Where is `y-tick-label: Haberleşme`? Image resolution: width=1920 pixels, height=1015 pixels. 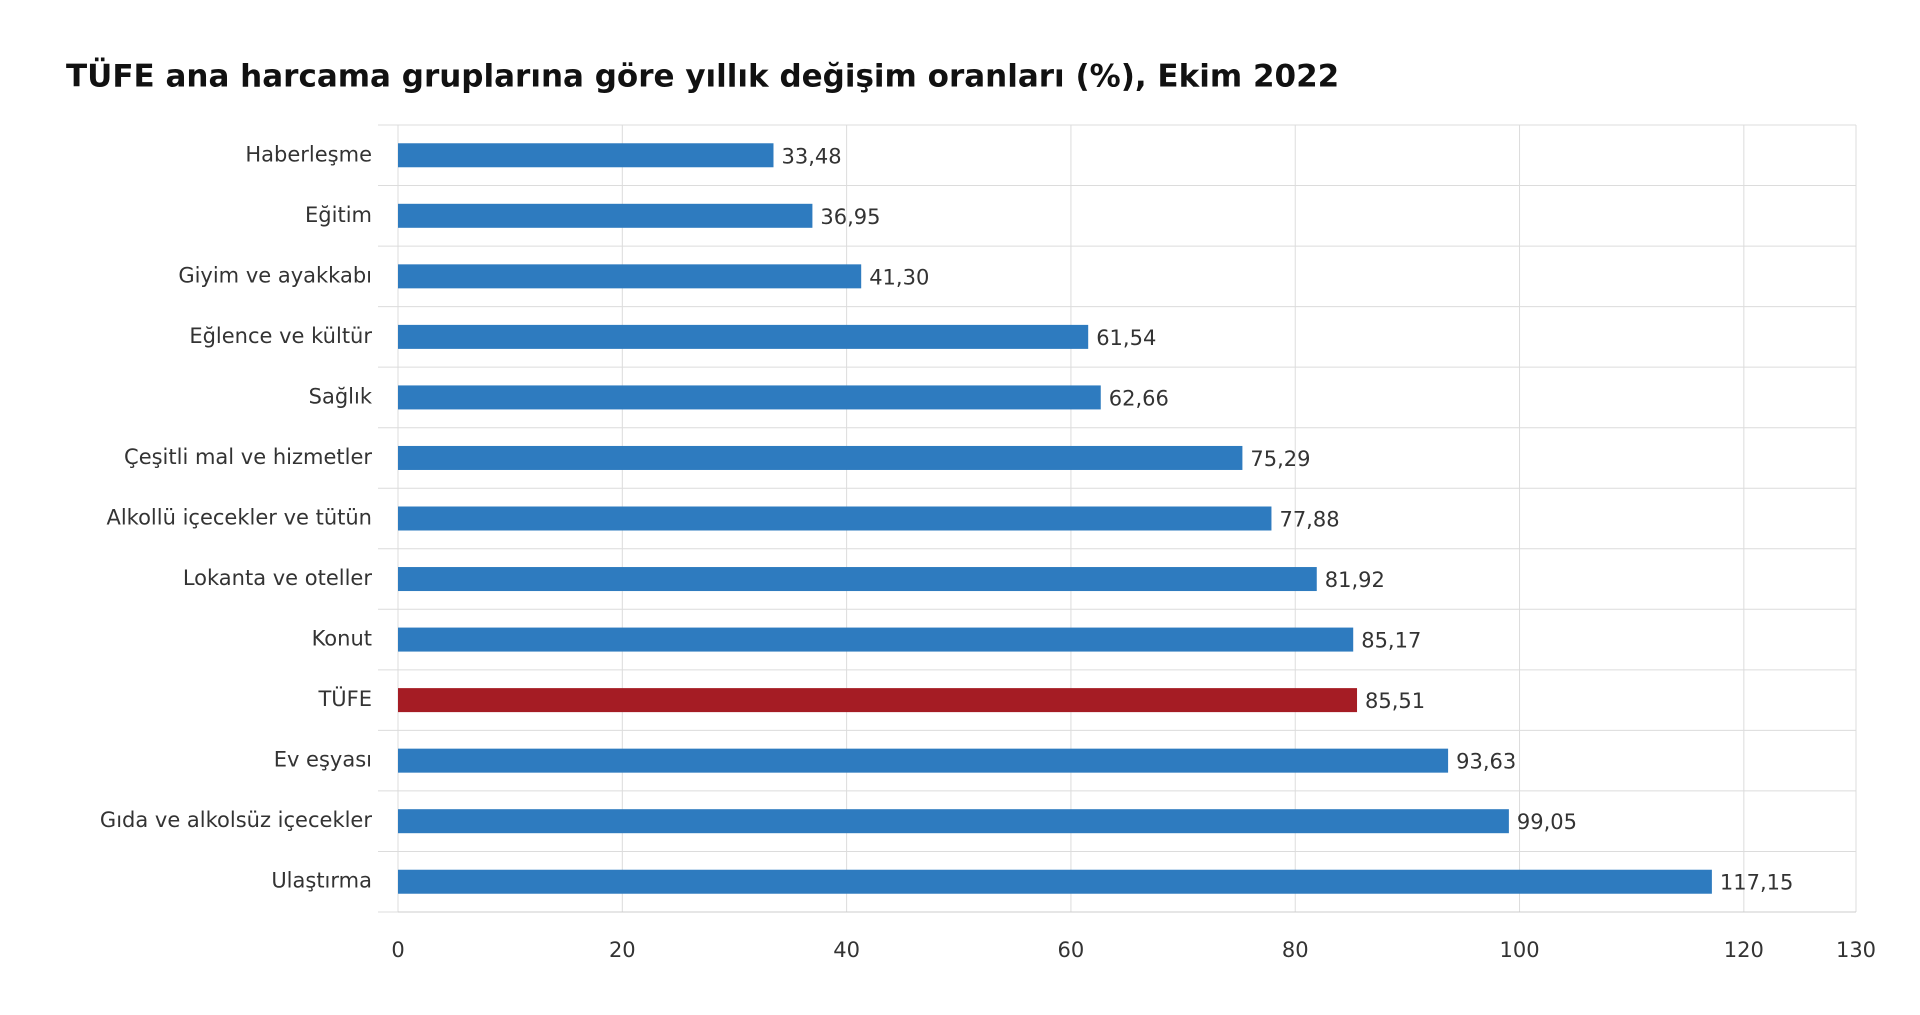 y-tick-label: Haberleşme is located at coordinates (308, 154).